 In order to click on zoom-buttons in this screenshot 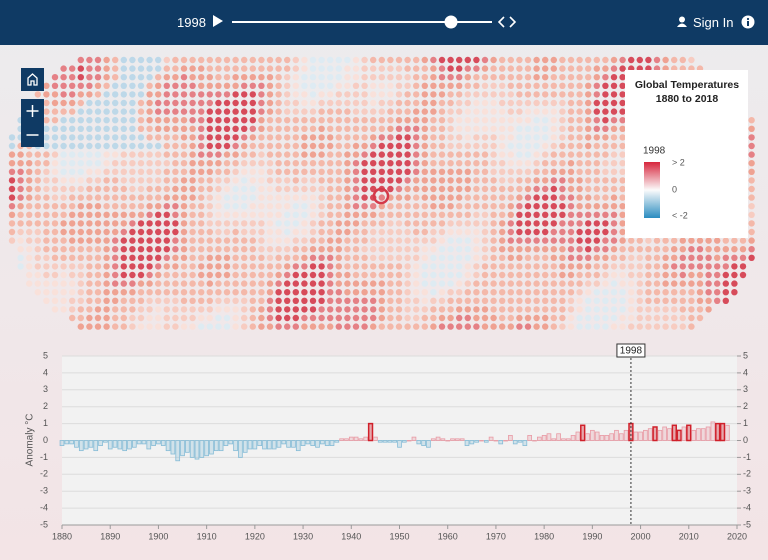, I will do `click(32, 123)`.